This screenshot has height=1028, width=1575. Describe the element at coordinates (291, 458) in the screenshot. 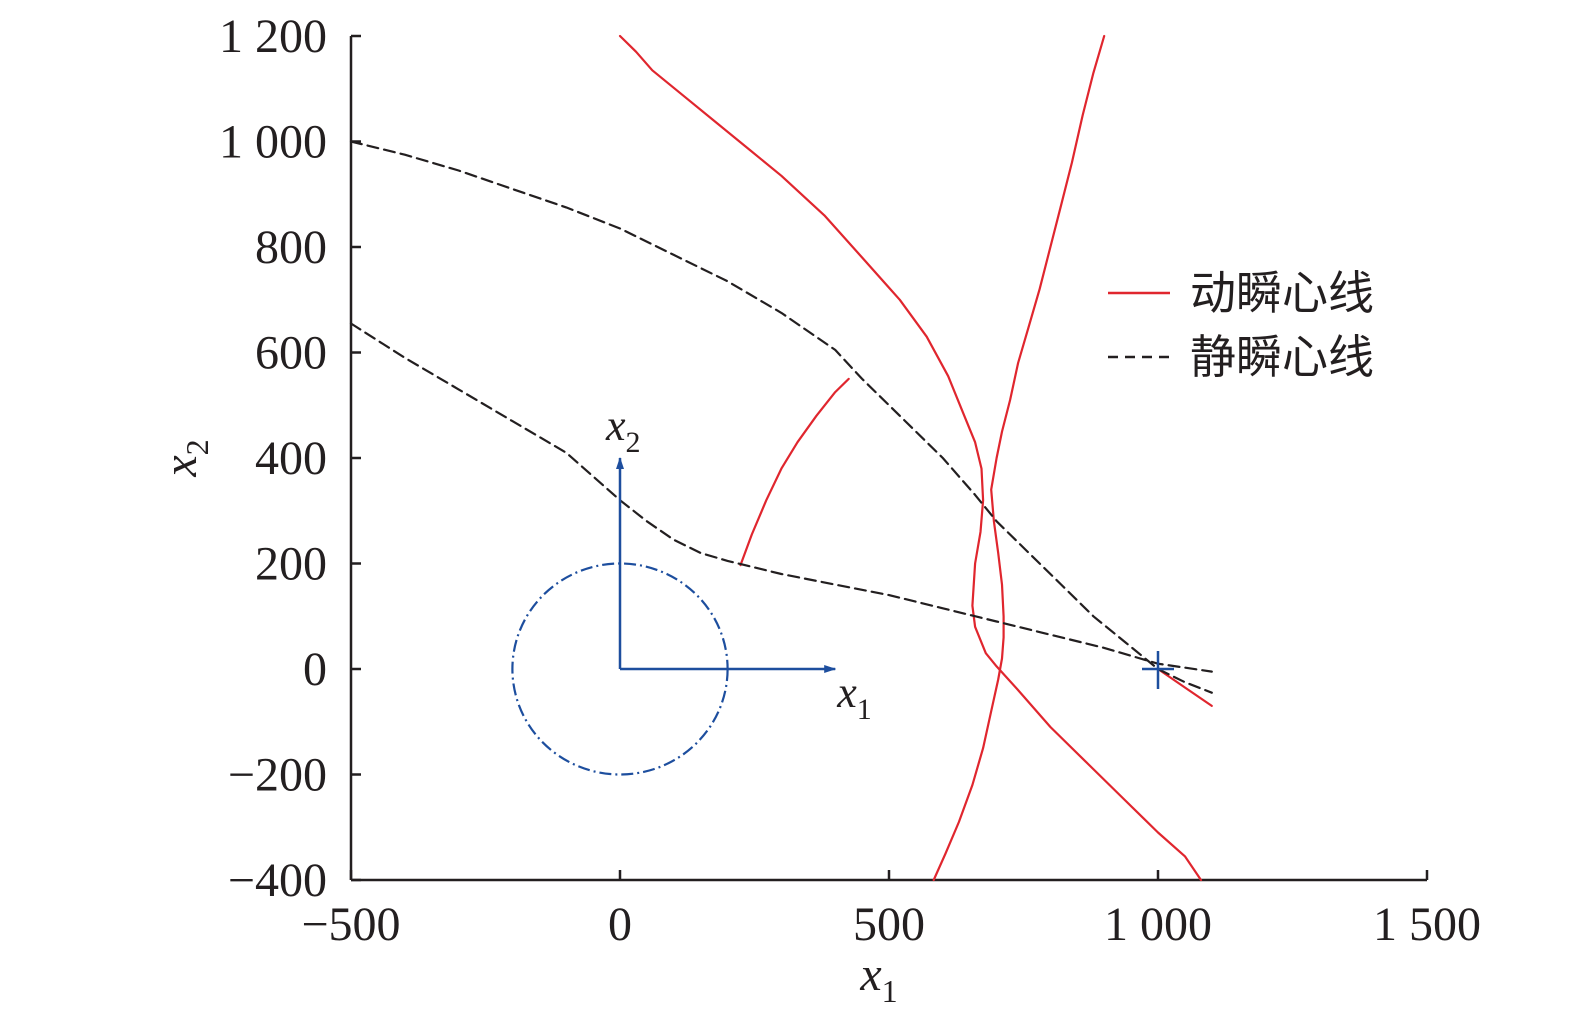

I see `y-tick-label: 400` at that location.